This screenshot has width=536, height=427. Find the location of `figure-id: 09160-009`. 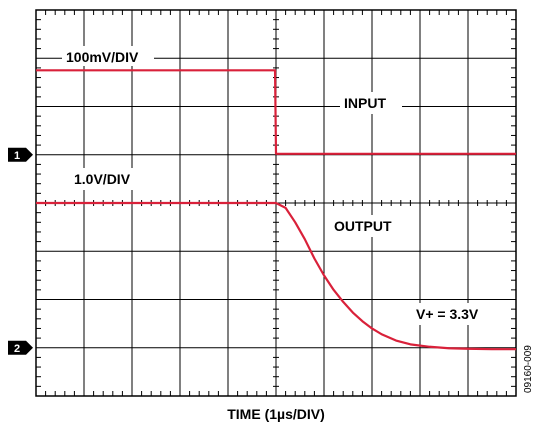

figure-id: 09160-009 is located at coordinates (528, 369).